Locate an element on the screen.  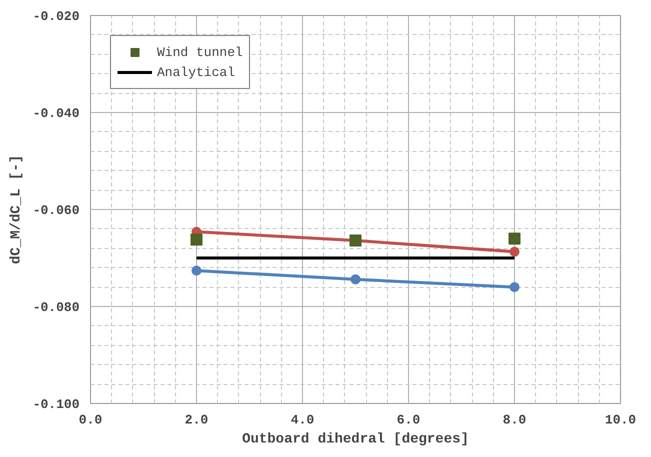
legend-label: Wind tunnel is located at coordinates (200, 52).